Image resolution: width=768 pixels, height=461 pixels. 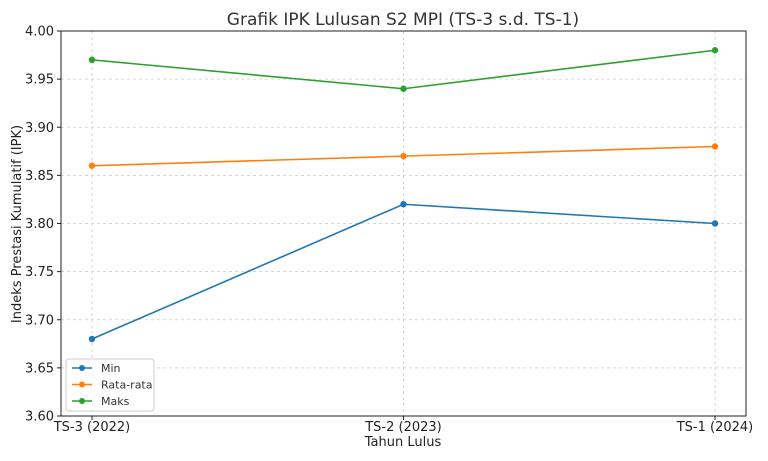 I want to click on y-tick-label: 3.70, so click(x=39, y=320).